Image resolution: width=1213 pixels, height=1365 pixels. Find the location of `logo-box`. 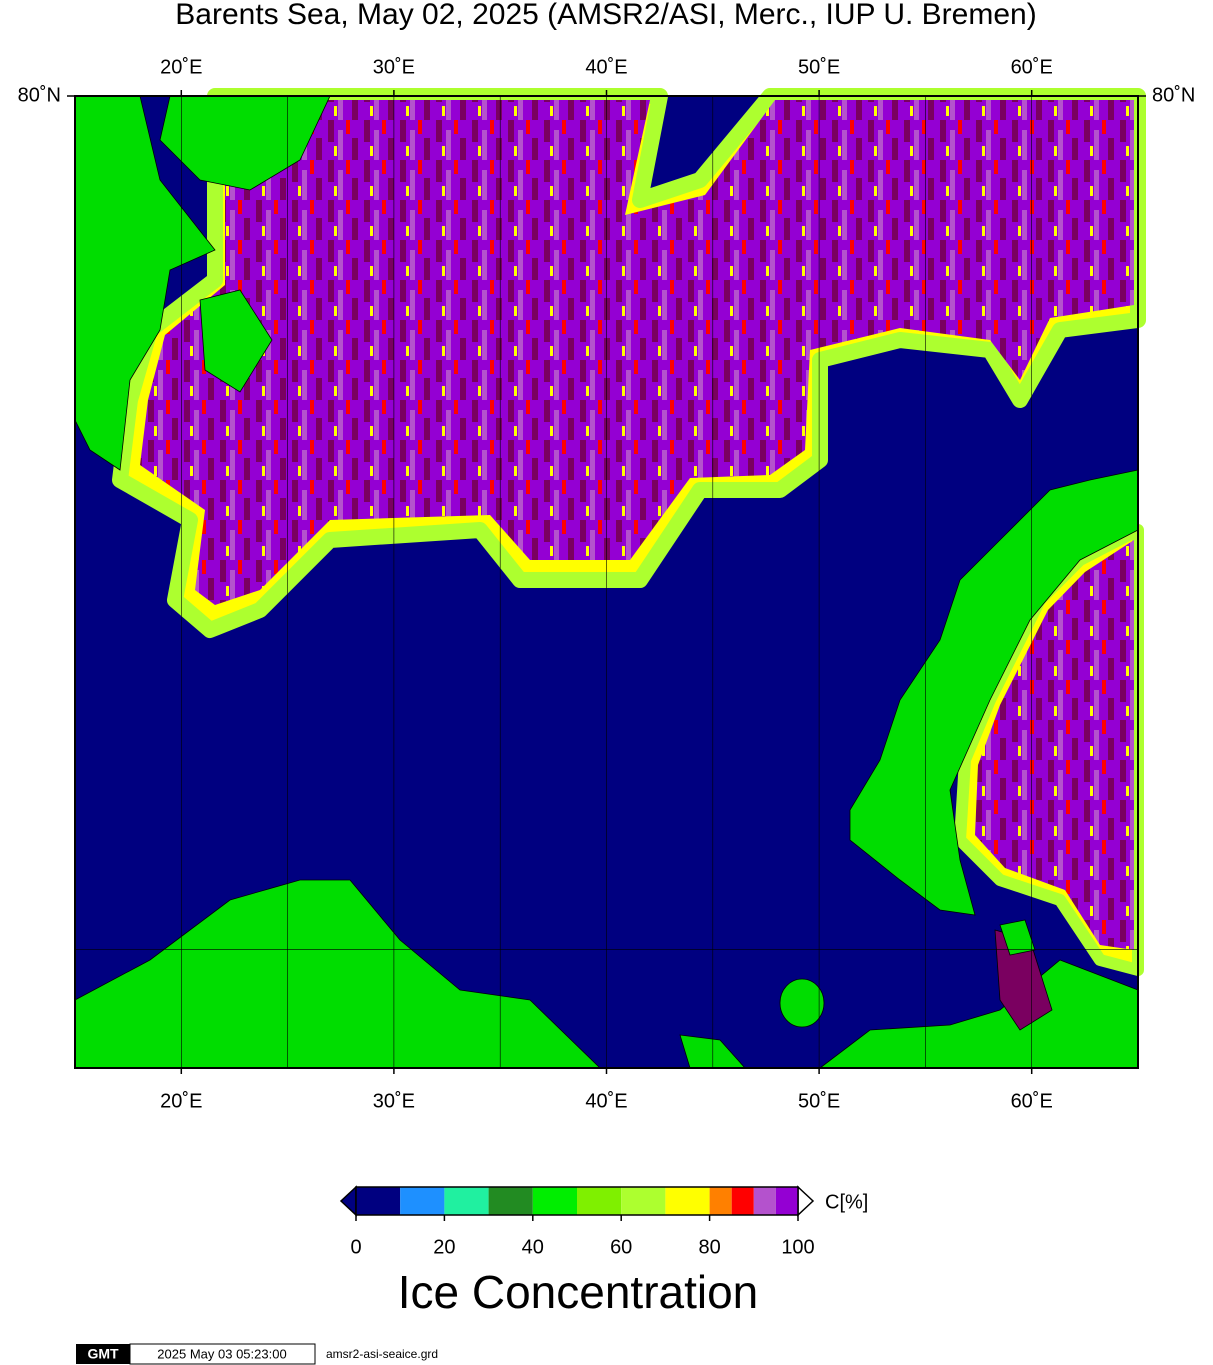

logo-box is located at coordinates (103, 1354).